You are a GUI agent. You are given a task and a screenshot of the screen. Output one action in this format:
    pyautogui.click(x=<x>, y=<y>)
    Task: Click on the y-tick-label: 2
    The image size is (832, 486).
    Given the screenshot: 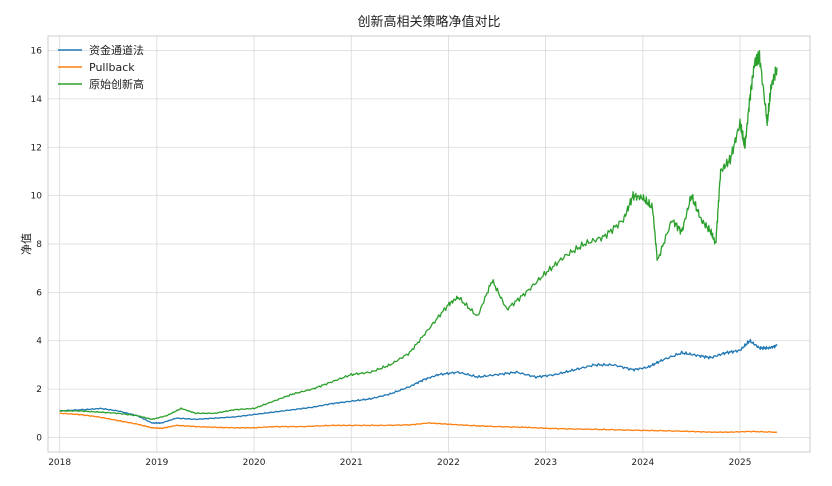 What is the action you would take?
    pyautogui.click(x=39, y=390)
    